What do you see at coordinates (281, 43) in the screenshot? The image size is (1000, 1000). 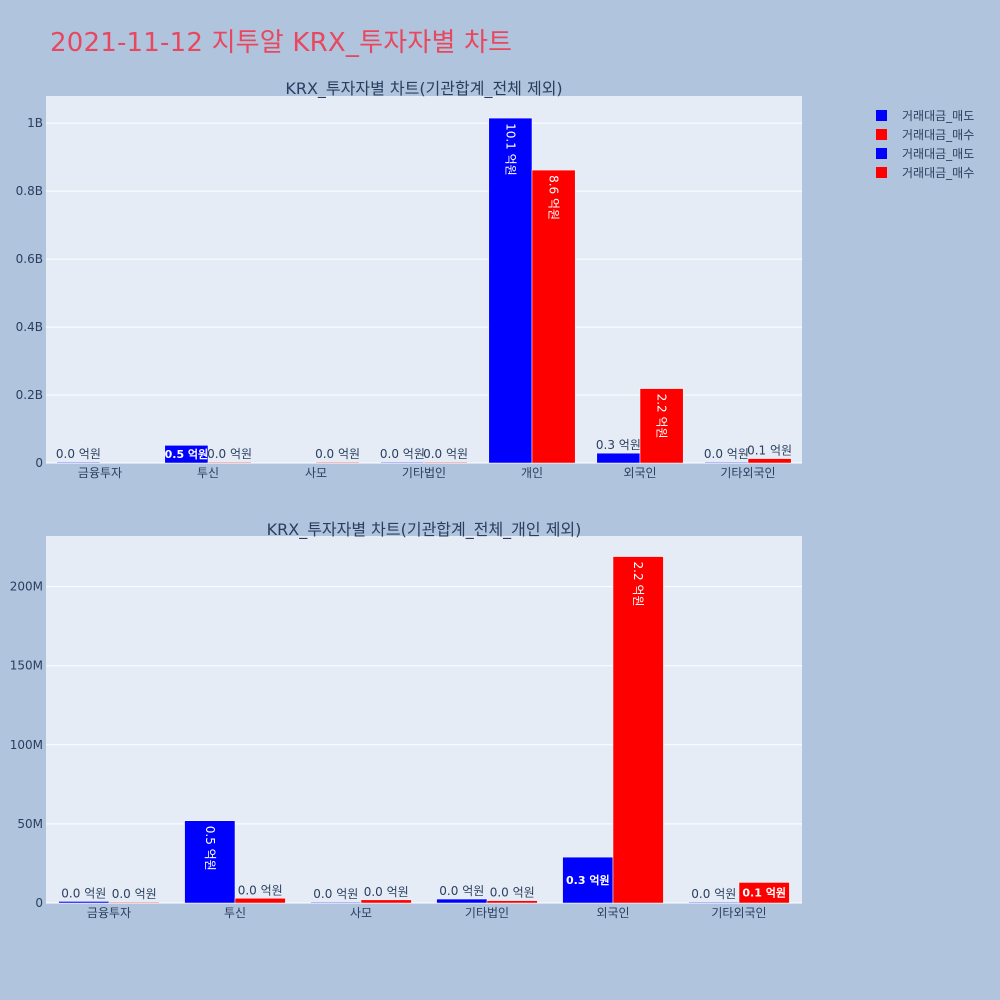 I see `page-title: 2021-11-12 지투알 KRX_투자자별 차트` at bounding box center [281, 43].